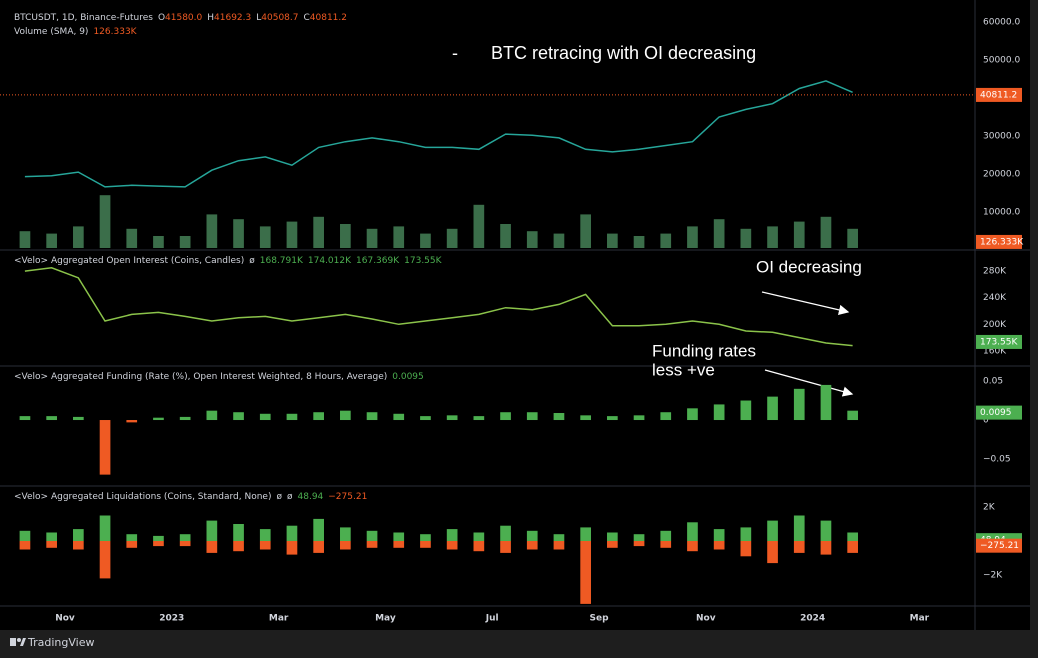 The height and width of the screenshot is (658, 1038). I want to click on annotation: OI decreasing, so click(809, 266).